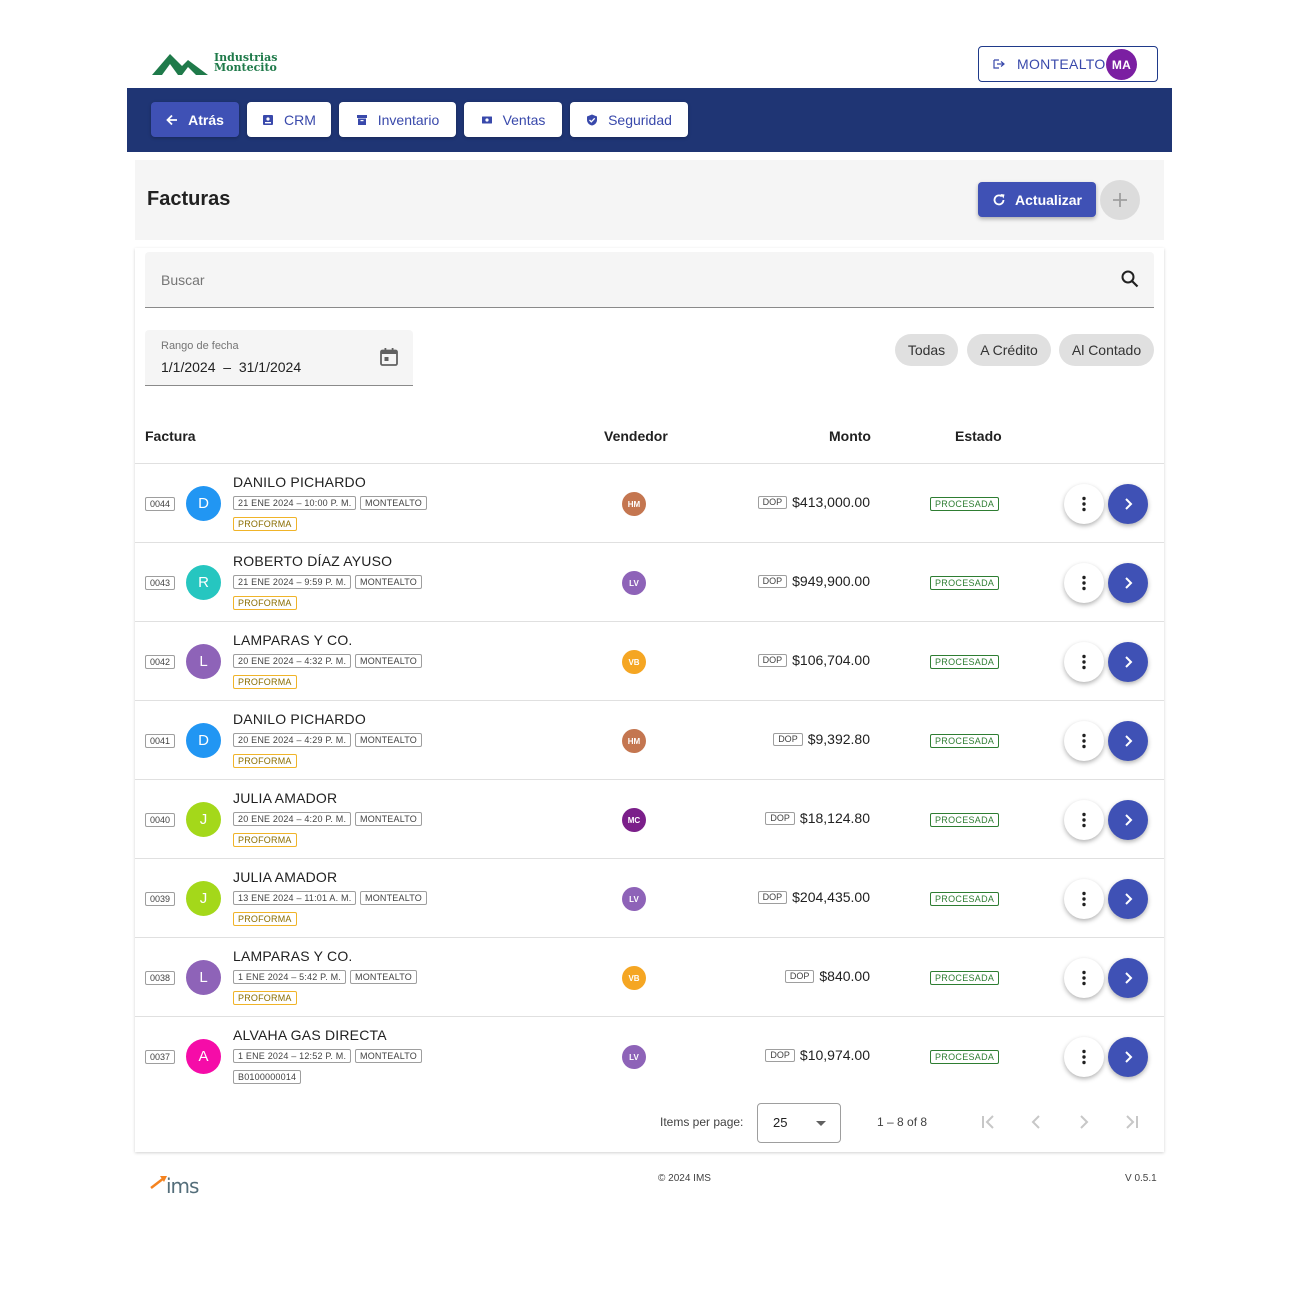 This screenshot has width=1300, height=1300. I want to click on caret-down-icon, so click(821, 1123).